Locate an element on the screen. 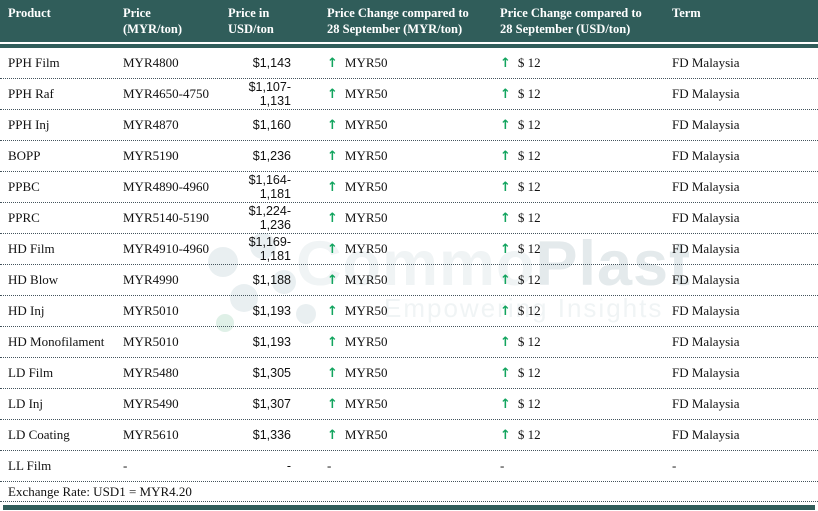 This screenshot has height=511, width=818. price-usd-cell: - is located at coordinates (288, 466).